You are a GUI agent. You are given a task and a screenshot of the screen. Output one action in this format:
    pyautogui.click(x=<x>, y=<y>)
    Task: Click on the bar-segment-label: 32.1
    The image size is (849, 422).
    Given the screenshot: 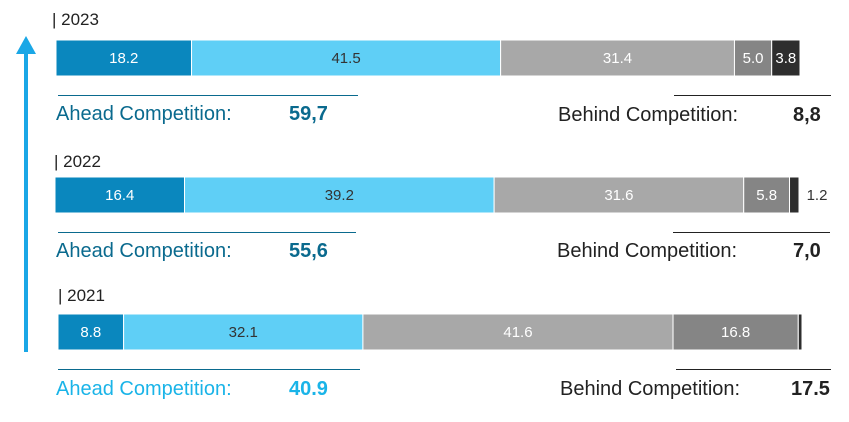 What is the action you would take?
    pyautogui.click(x=243, y=332)
    